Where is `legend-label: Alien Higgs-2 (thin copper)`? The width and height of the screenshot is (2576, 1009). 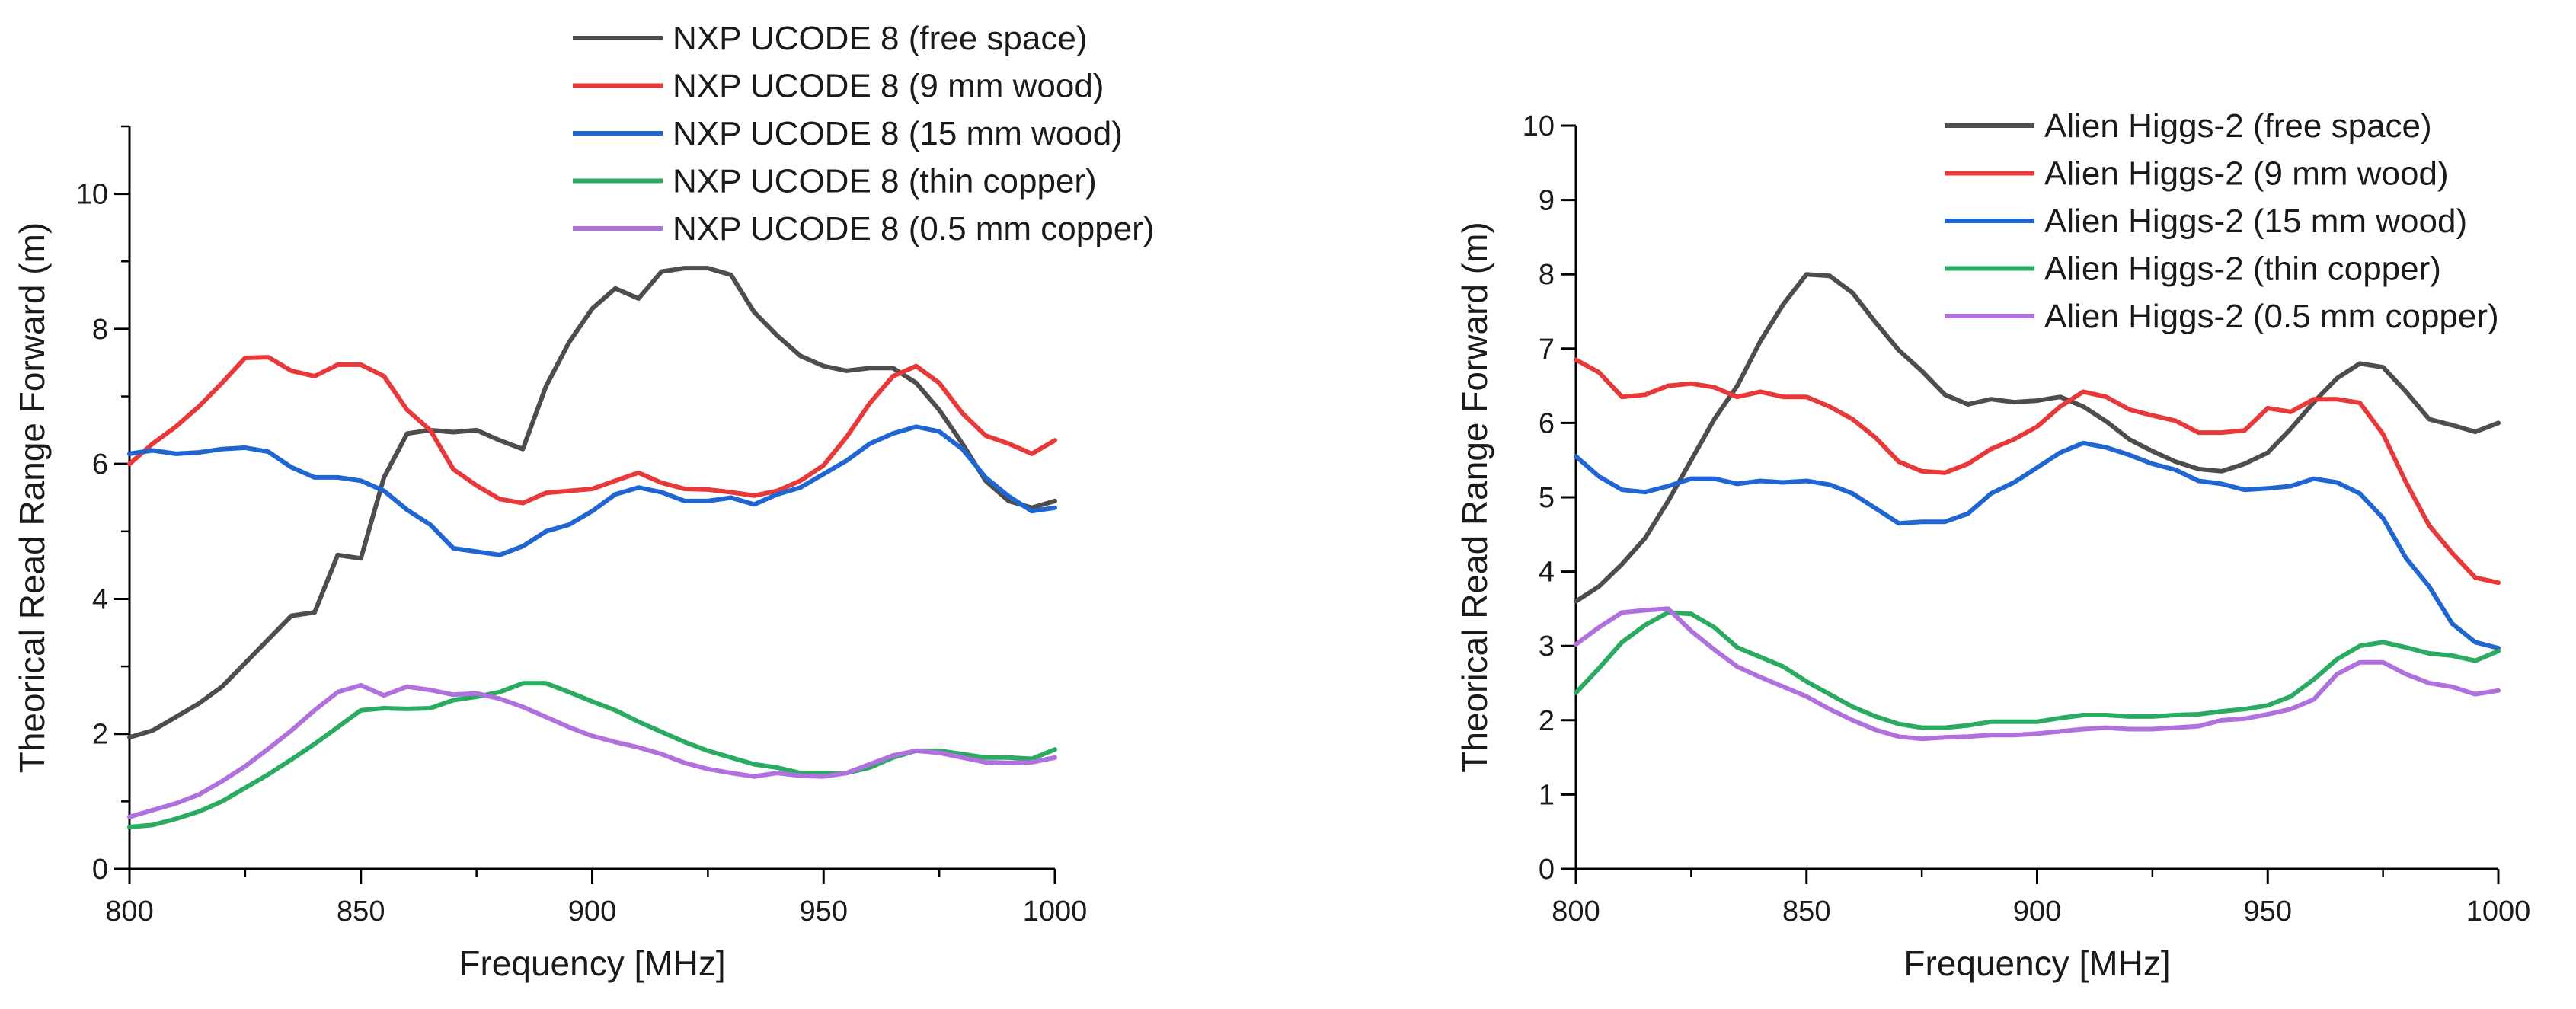
legend-label: Alien Higgs-2 (thin copper) is located at coordinates (2242, 269).